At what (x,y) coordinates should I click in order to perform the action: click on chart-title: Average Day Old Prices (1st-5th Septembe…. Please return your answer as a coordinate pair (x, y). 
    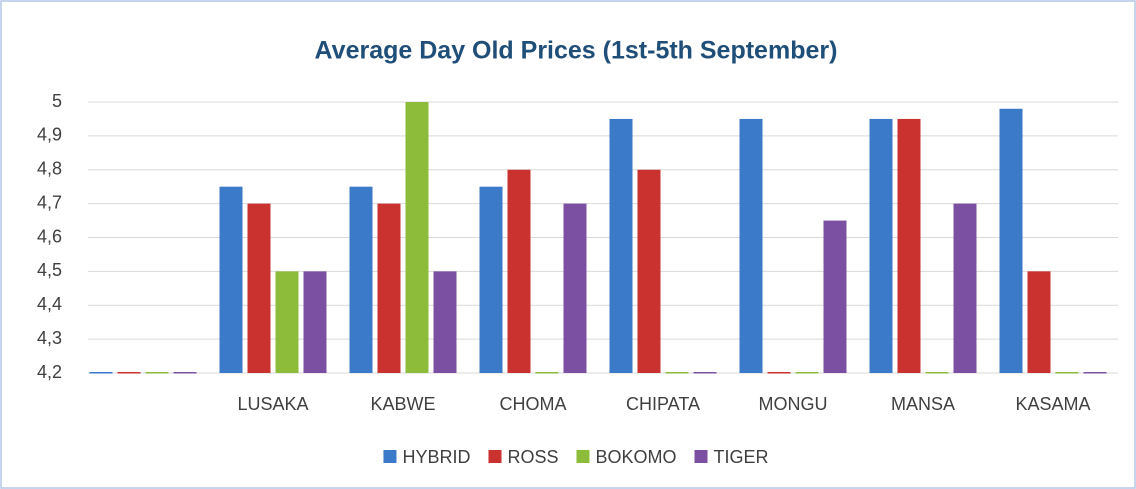
    Looking at the image, I should click on (576, 51).